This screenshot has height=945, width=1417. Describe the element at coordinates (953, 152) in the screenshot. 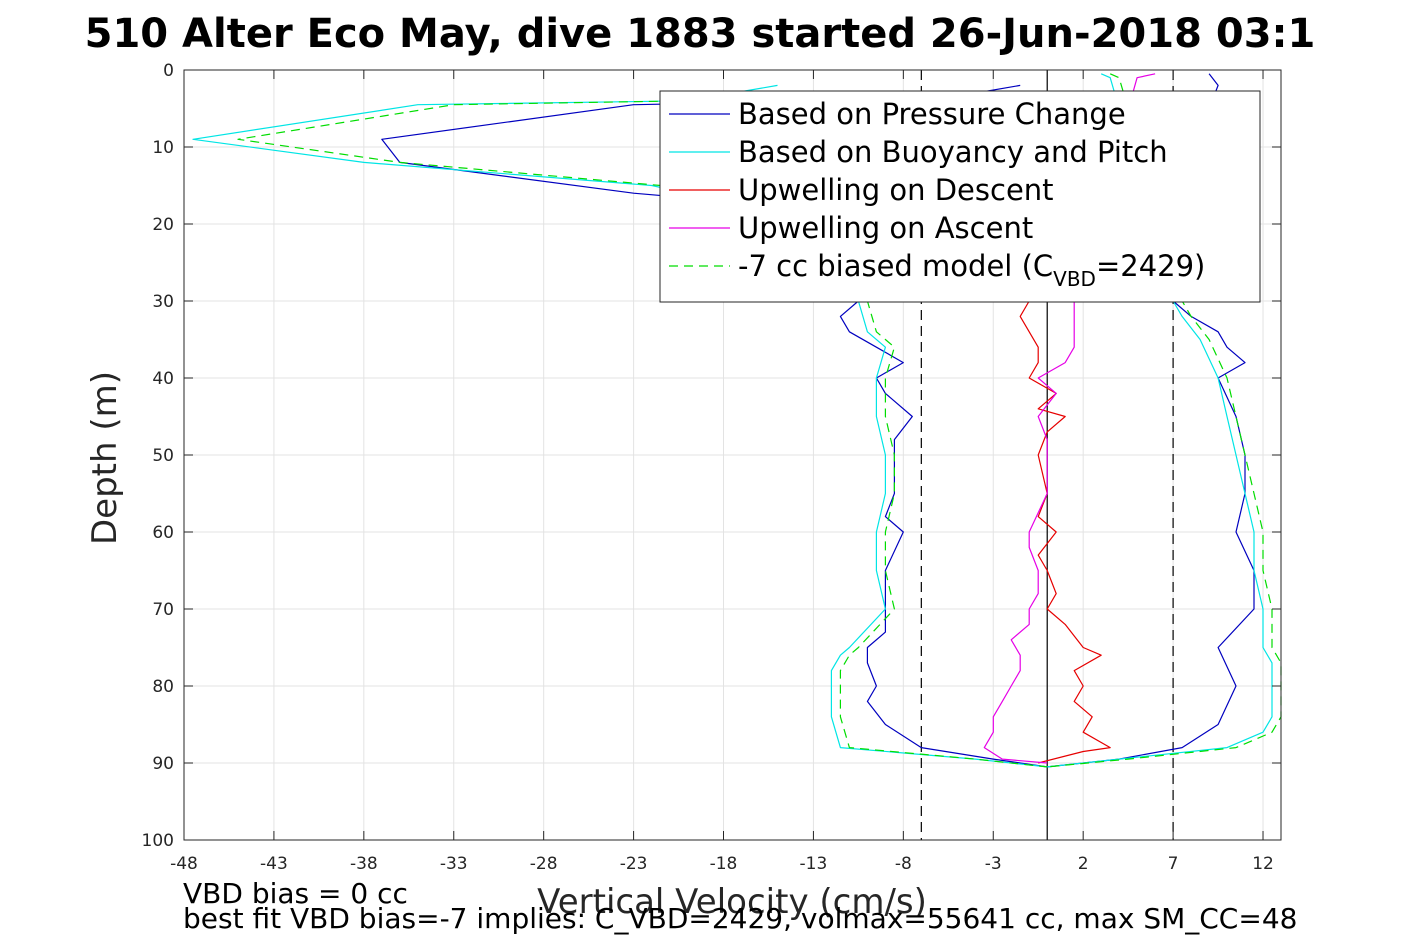

I see `legend-entry: Based on Buoyancy and Pitch` at that location.